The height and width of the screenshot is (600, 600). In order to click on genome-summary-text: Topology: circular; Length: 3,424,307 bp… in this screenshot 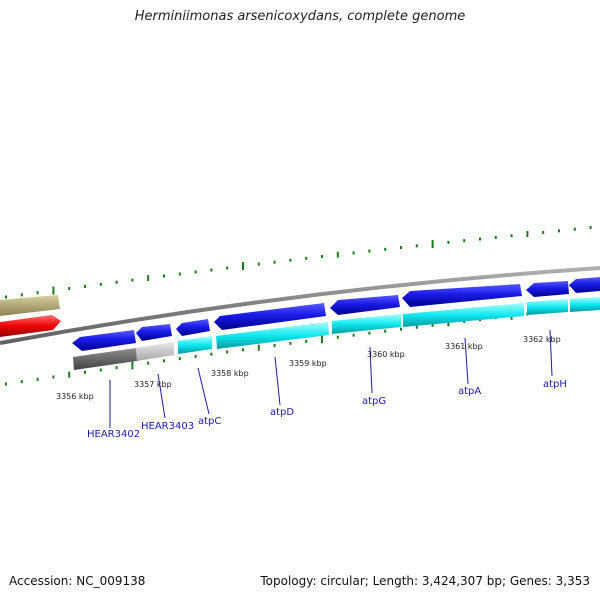, I will do `click(425, 581)`.